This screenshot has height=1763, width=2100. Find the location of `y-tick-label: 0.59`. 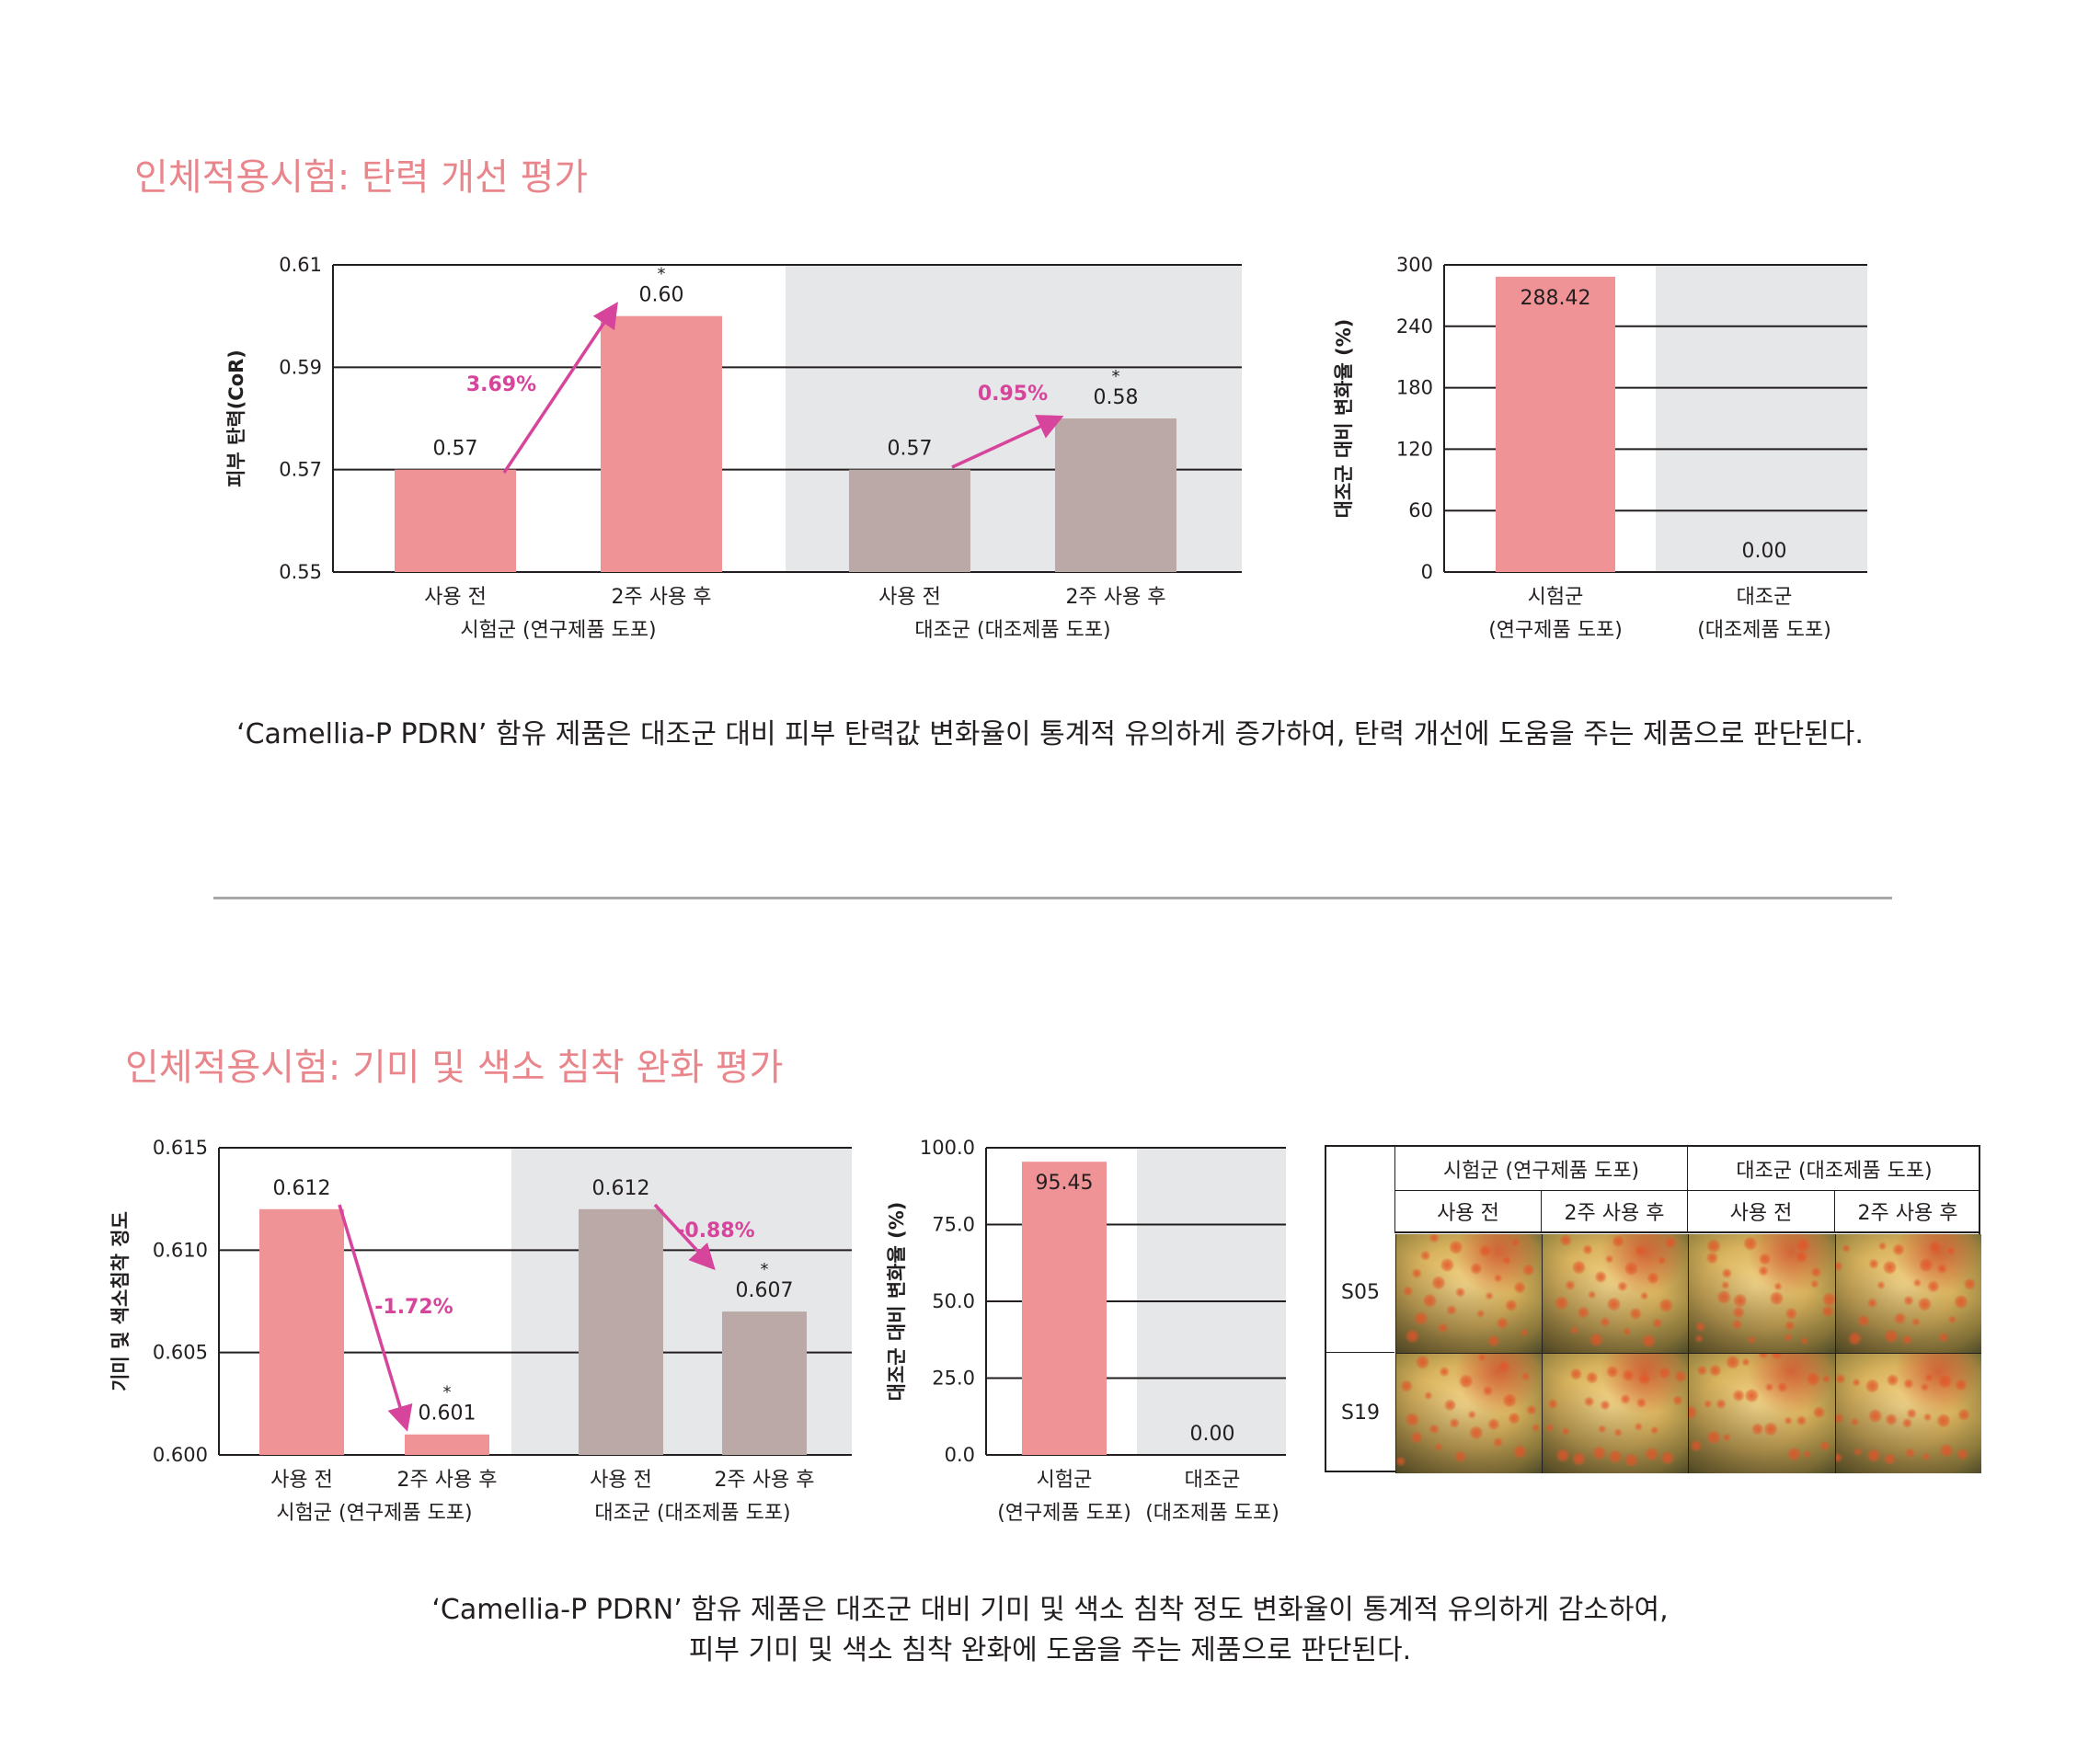

y-tick-label: 0.59 is located at coordinates (300, 367).